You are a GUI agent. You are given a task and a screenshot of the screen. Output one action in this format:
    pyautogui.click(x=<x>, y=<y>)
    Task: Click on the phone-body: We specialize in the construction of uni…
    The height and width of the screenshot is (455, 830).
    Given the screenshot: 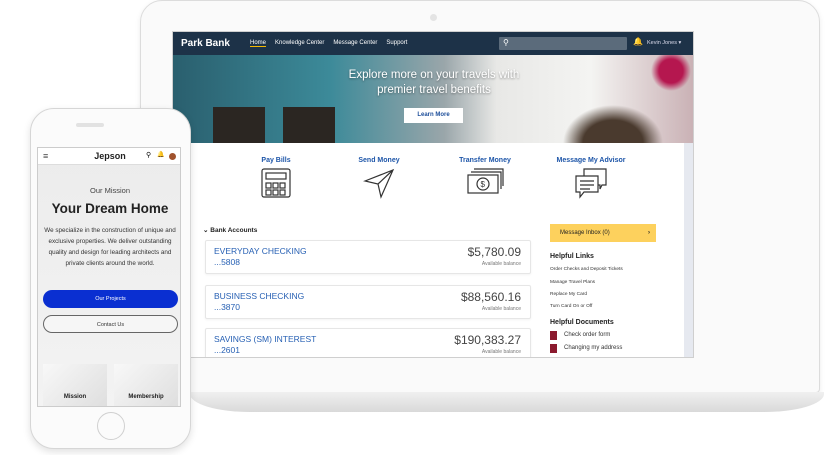 What is the action you would take?
    pyautogui.click(x=110, y=247)
    